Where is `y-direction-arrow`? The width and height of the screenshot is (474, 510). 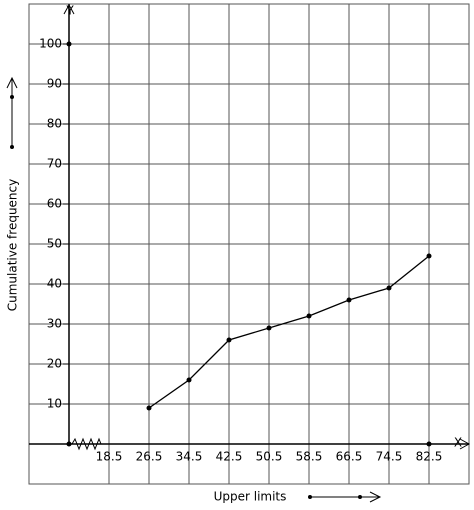
y-direction-arrow is located at coordinates (12, 112).